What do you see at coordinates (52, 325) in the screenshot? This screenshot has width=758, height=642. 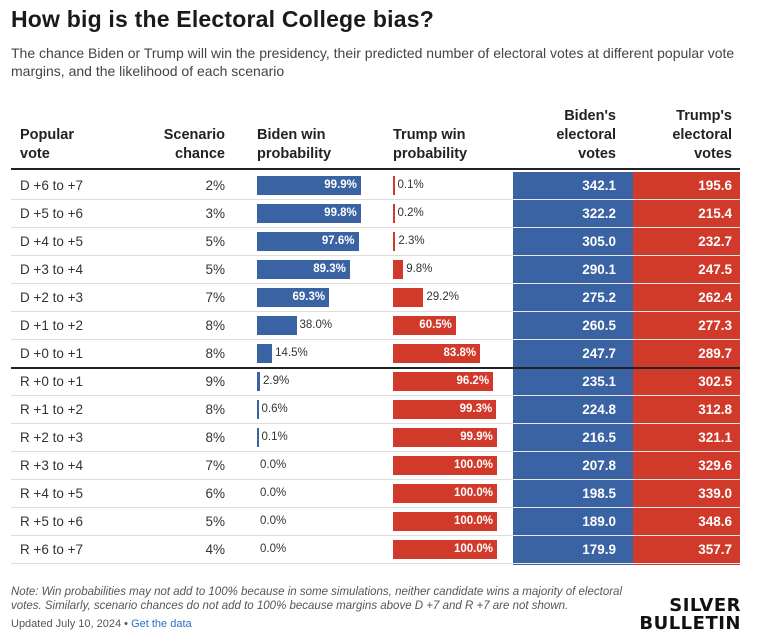 I see `popular-vote-cell: D +1 to +2` at bounding box center [52, 325].